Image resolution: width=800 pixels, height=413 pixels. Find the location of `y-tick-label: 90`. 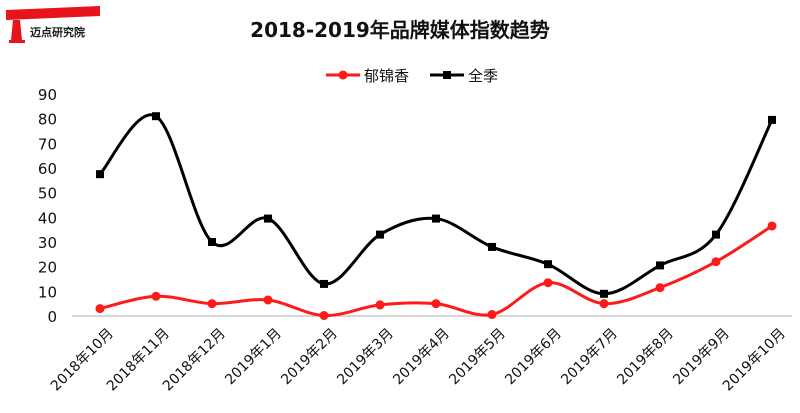

y-tick-label: 90 is located at coordinates (47, 95).